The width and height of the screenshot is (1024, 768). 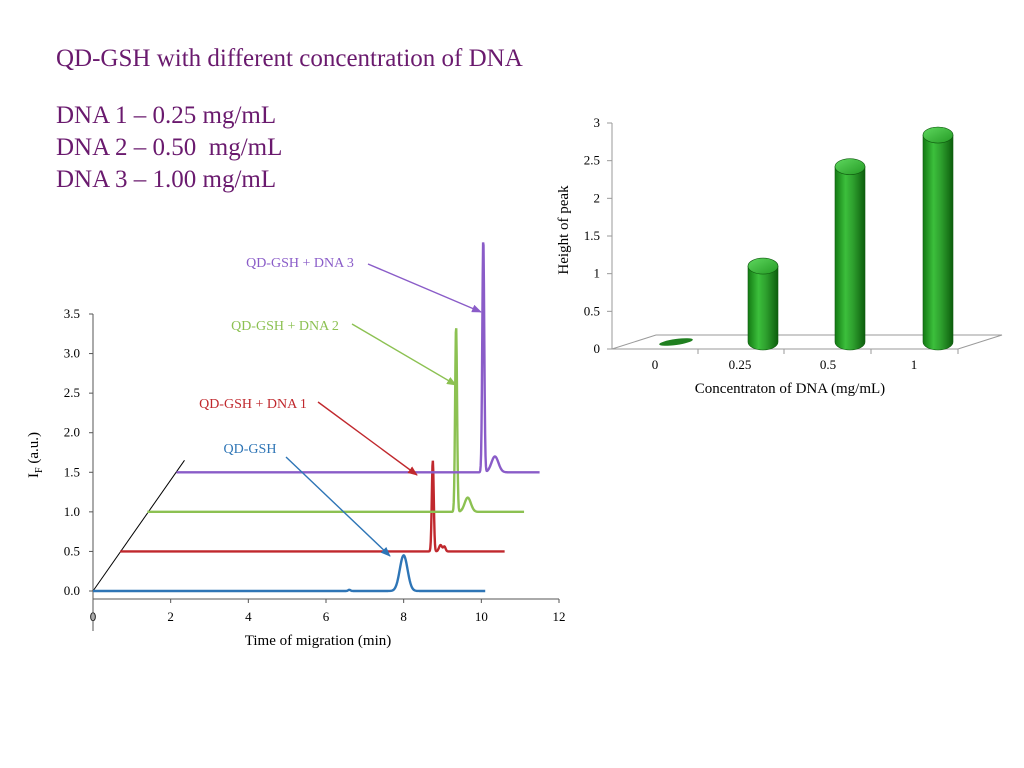 I want to click on bar-3-cap, so click(x=850, y=166).